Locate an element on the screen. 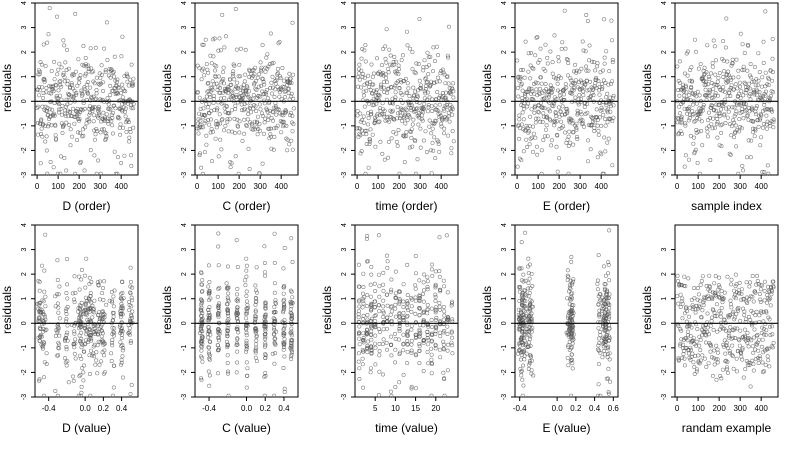 The height and width of the screenshot is (450, 800). y-tick-label: -1 is located at coordinates (184, 348).